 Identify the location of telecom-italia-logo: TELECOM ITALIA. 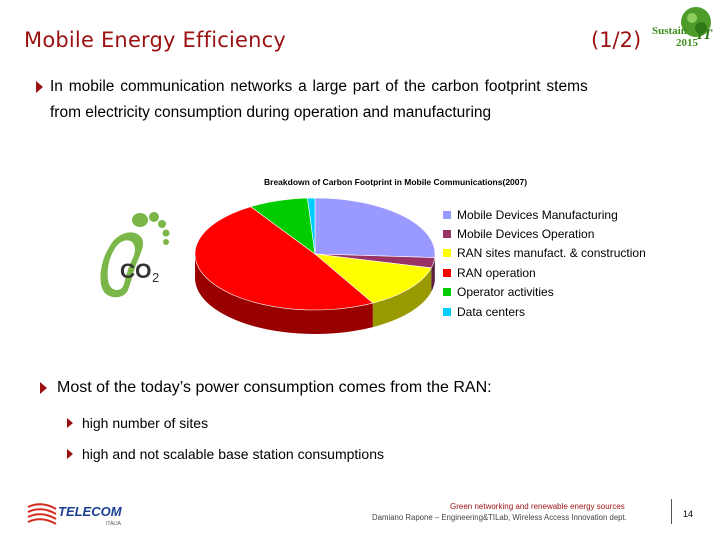
(75, 515).